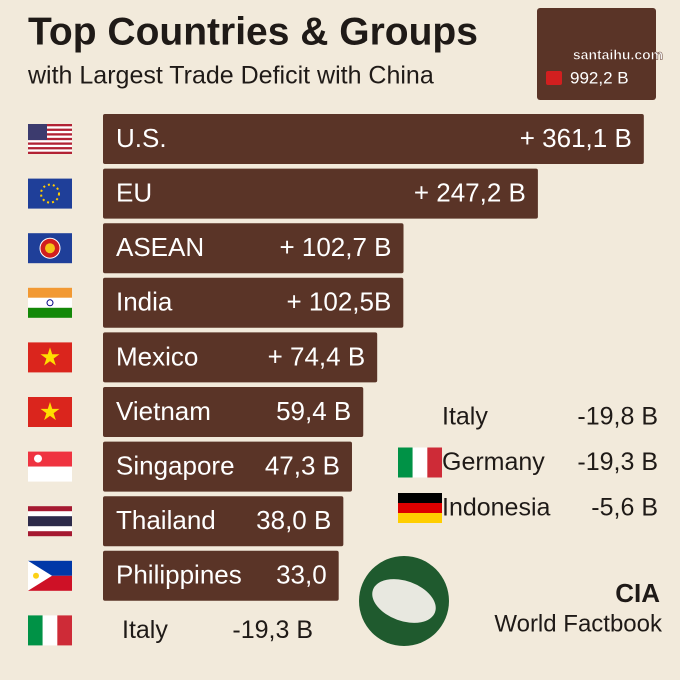 This screenshot has height=680, width=680. I want to click on side-label: Indonesia, so click(496, 508).